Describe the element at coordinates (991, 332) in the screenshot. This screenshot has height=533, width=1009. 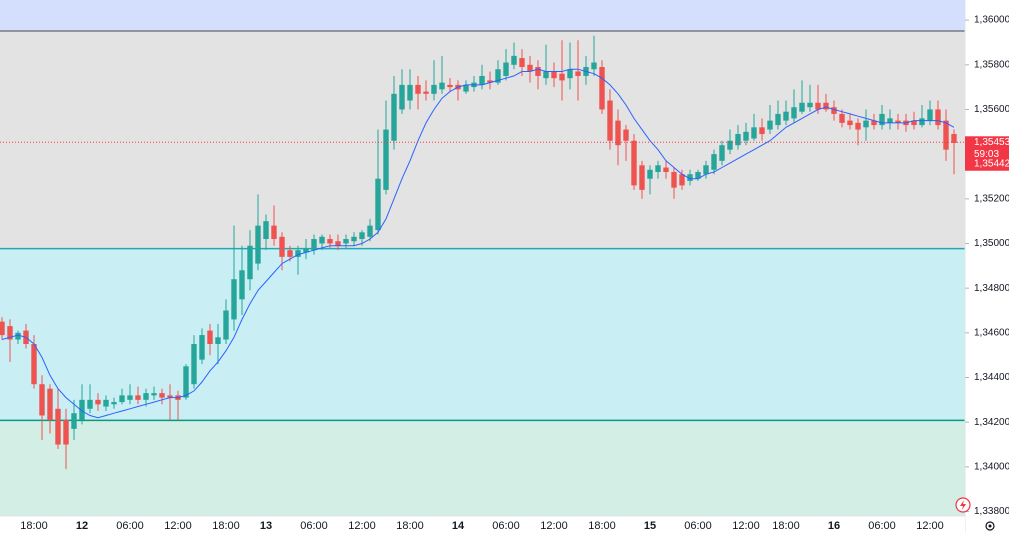
I see `y-tick-label: 1,34600` at that location.